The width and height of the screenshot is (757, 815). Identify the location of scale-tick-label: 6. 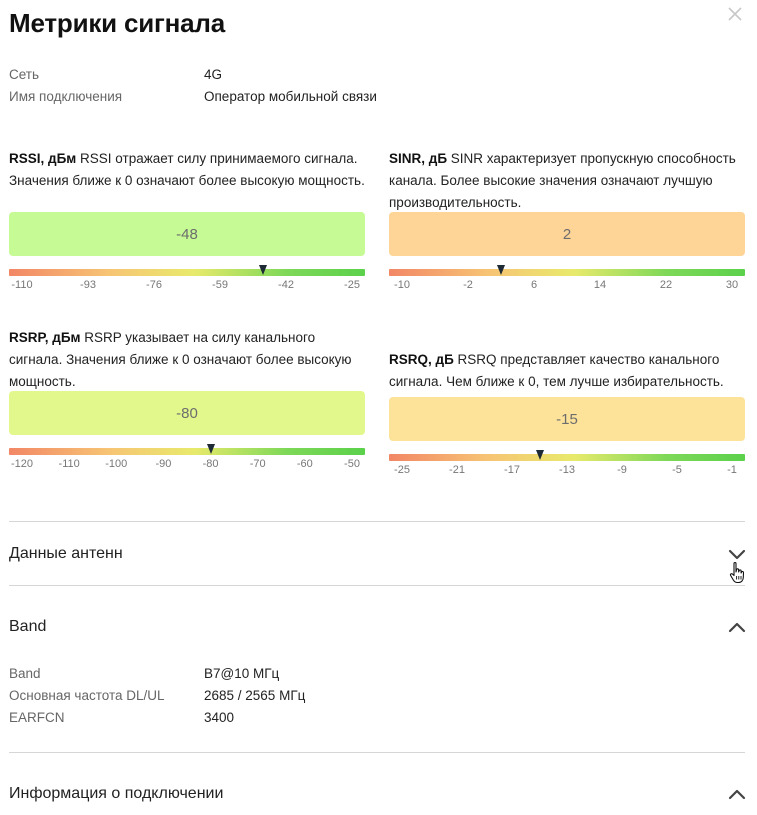
(534, 285).